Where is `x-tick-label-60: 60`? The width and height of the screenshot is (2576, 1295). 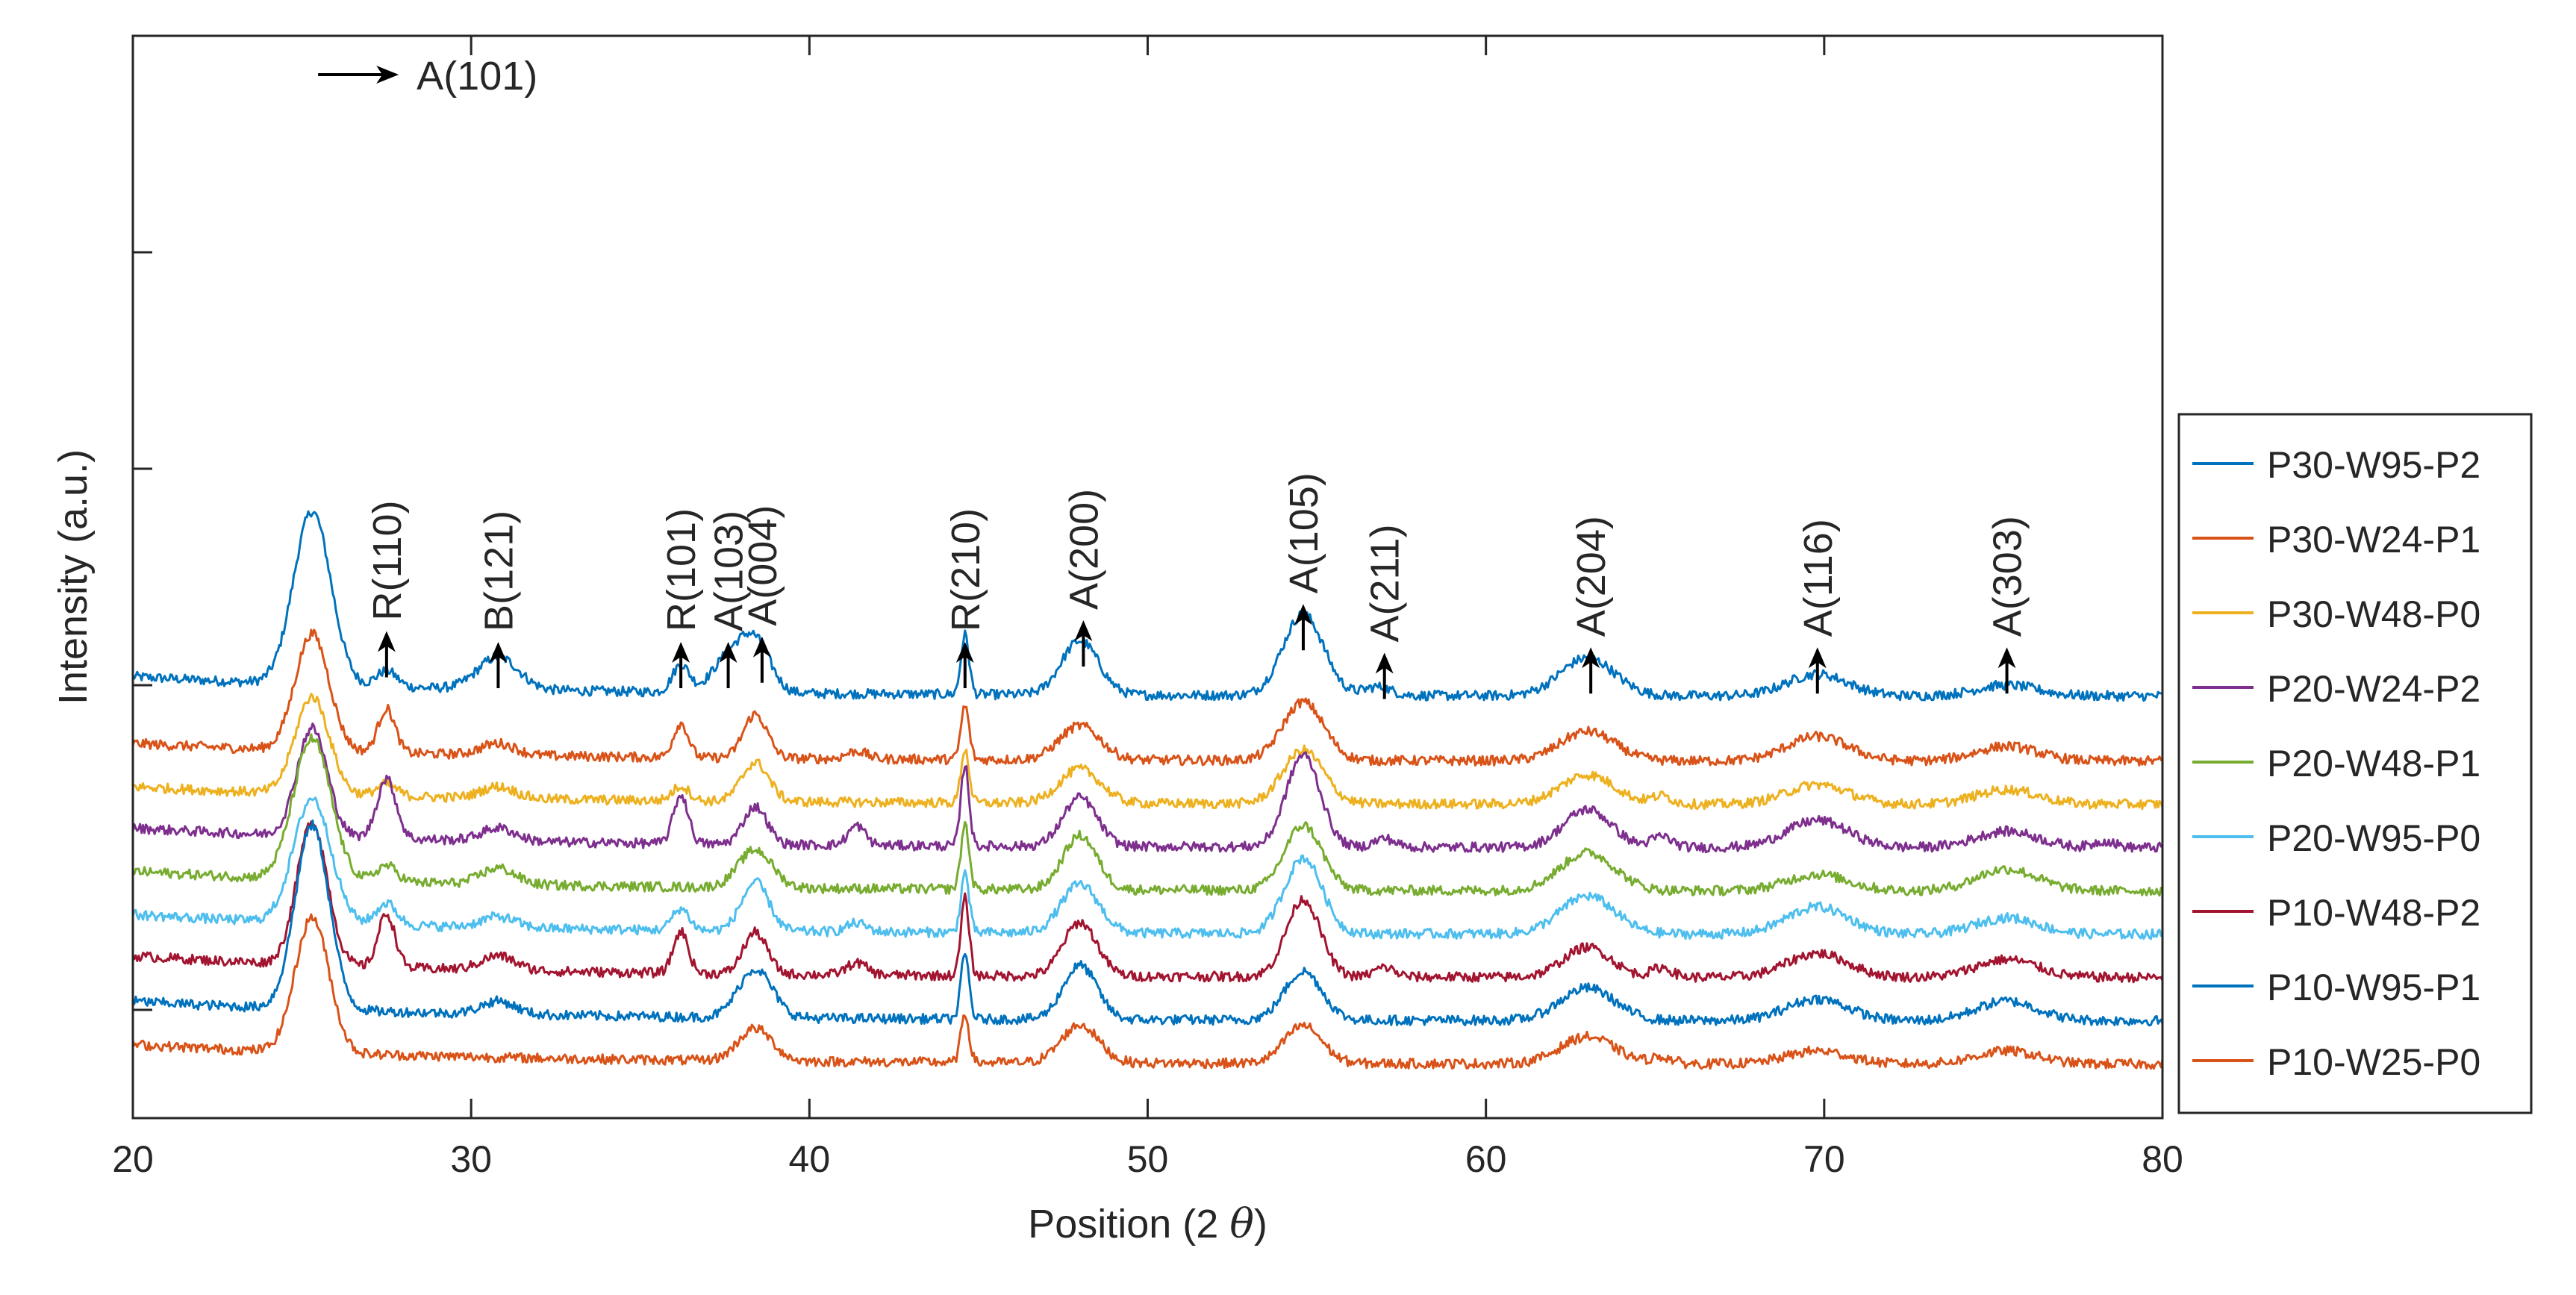
x-tick-label-60: 60 is located at coordinates (1486, 1159).